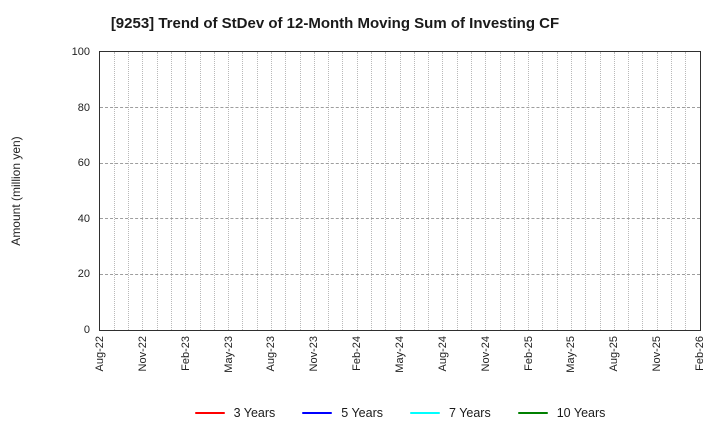 Image resolution: width=720 pixels, height=440 pixels. Describe the element at coordinates (314, 354) in the screenshot. I see `x-tick-label: Nov-23` at that location.